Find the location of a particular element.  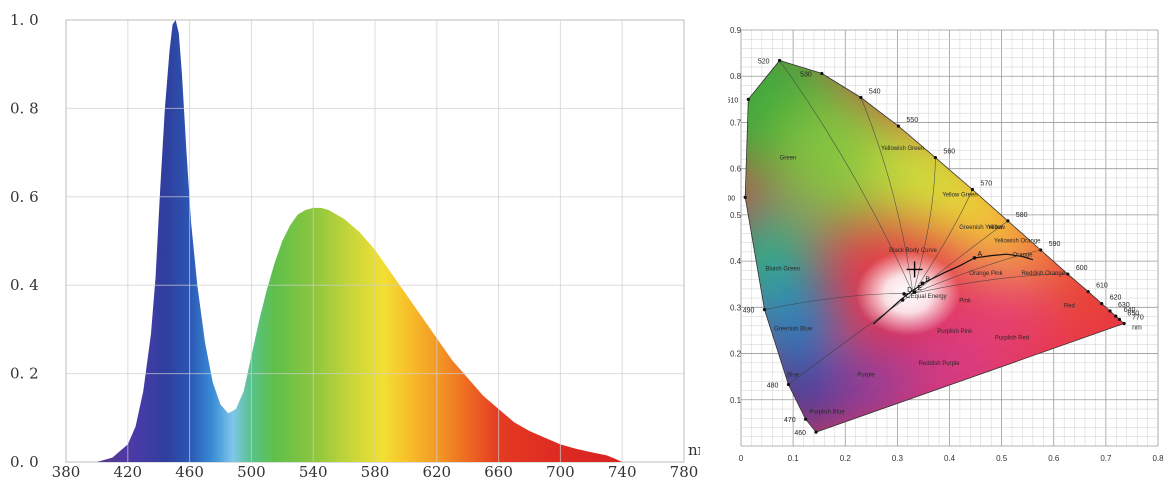

region-label: Purplish Red is located at coordinates (1012, 339).